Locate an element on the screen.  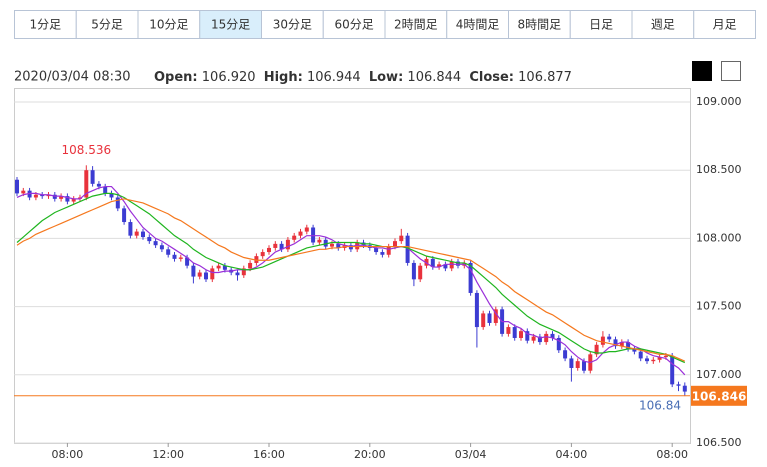
price-annotation: 106.84 is located at coordinates (660, 406).